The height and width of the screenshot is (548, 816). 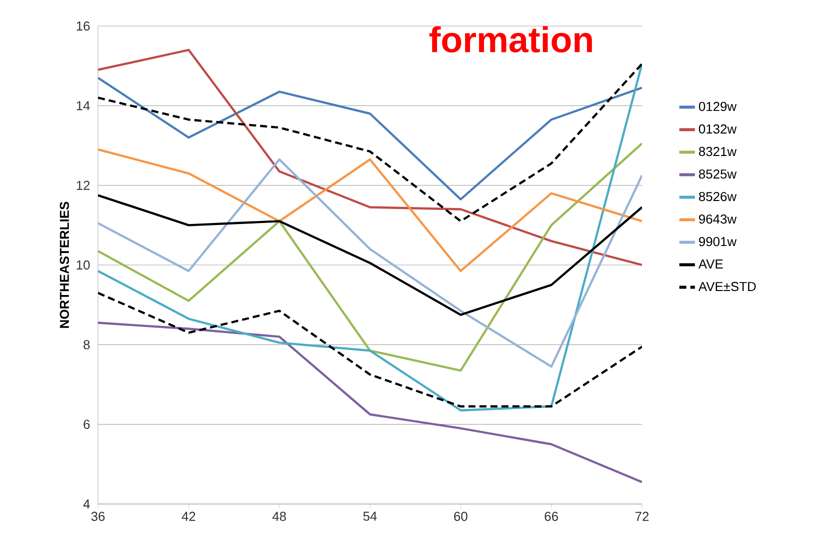 I want to click on y-tick-label: 14, so click(x=83, y=105).